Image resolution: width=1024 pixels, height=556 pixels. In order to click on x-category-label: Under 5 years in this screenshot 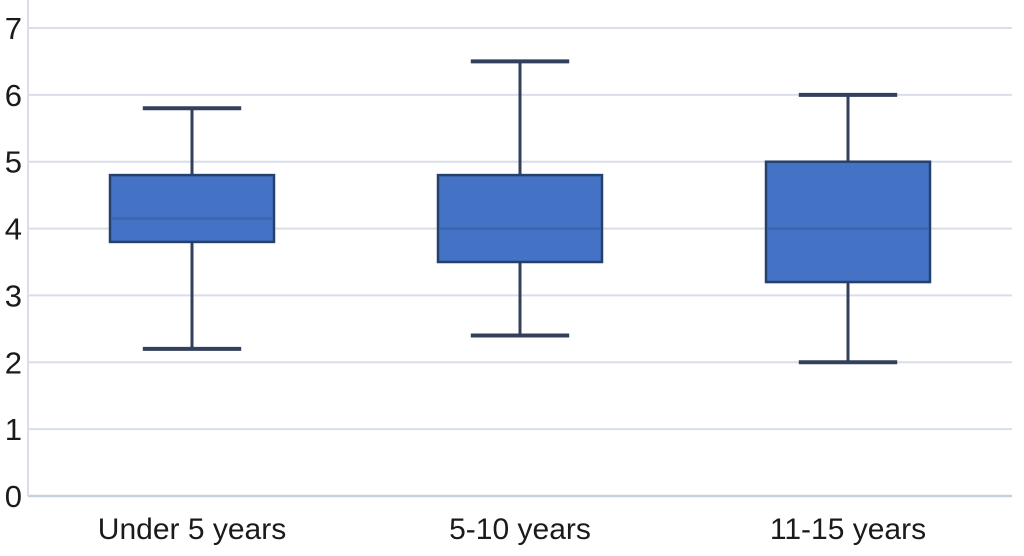, I will do `click(192, 529)`.